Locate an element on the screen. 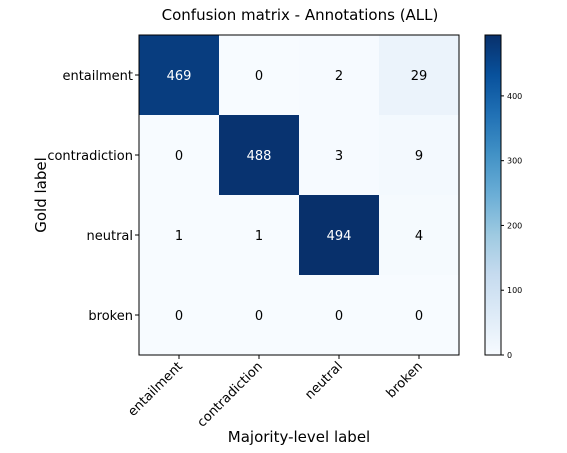  colorbar-tick-label: 200 is located at coordinates (514, 225).